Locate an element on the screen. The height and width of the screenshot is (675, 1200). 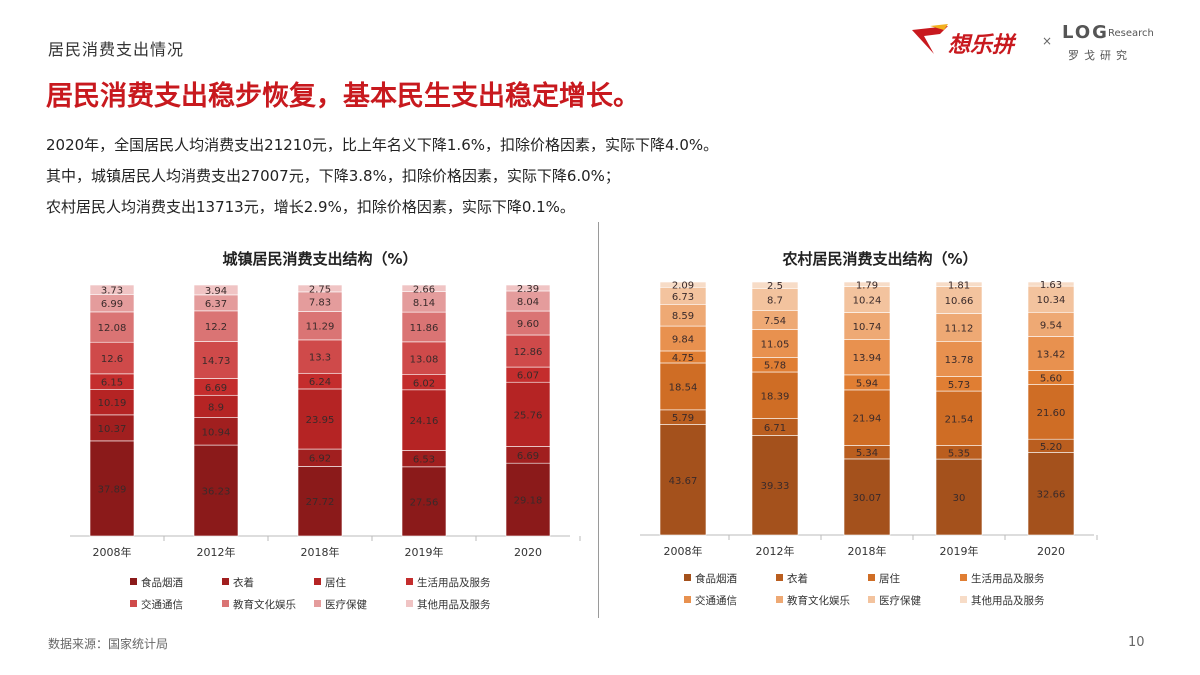
urban-data-label: 13.08 is located at coordinates (424, 359).